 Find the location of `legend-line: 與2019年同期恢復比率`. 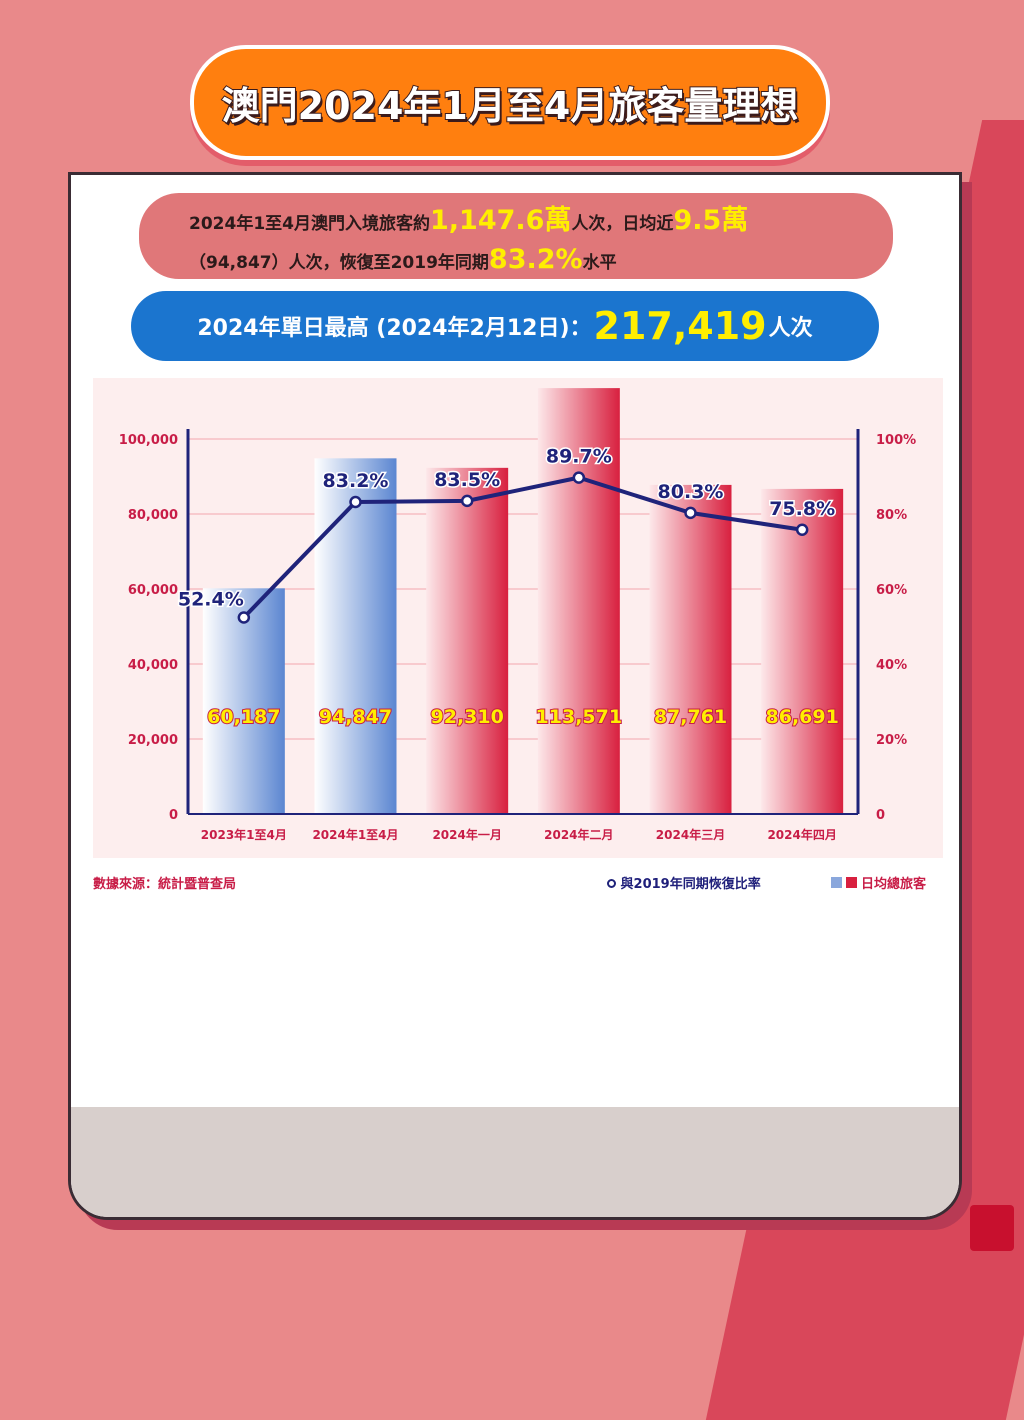

legend-line: 與2019年同期恢復比率 is located at coordinates (684, 882).